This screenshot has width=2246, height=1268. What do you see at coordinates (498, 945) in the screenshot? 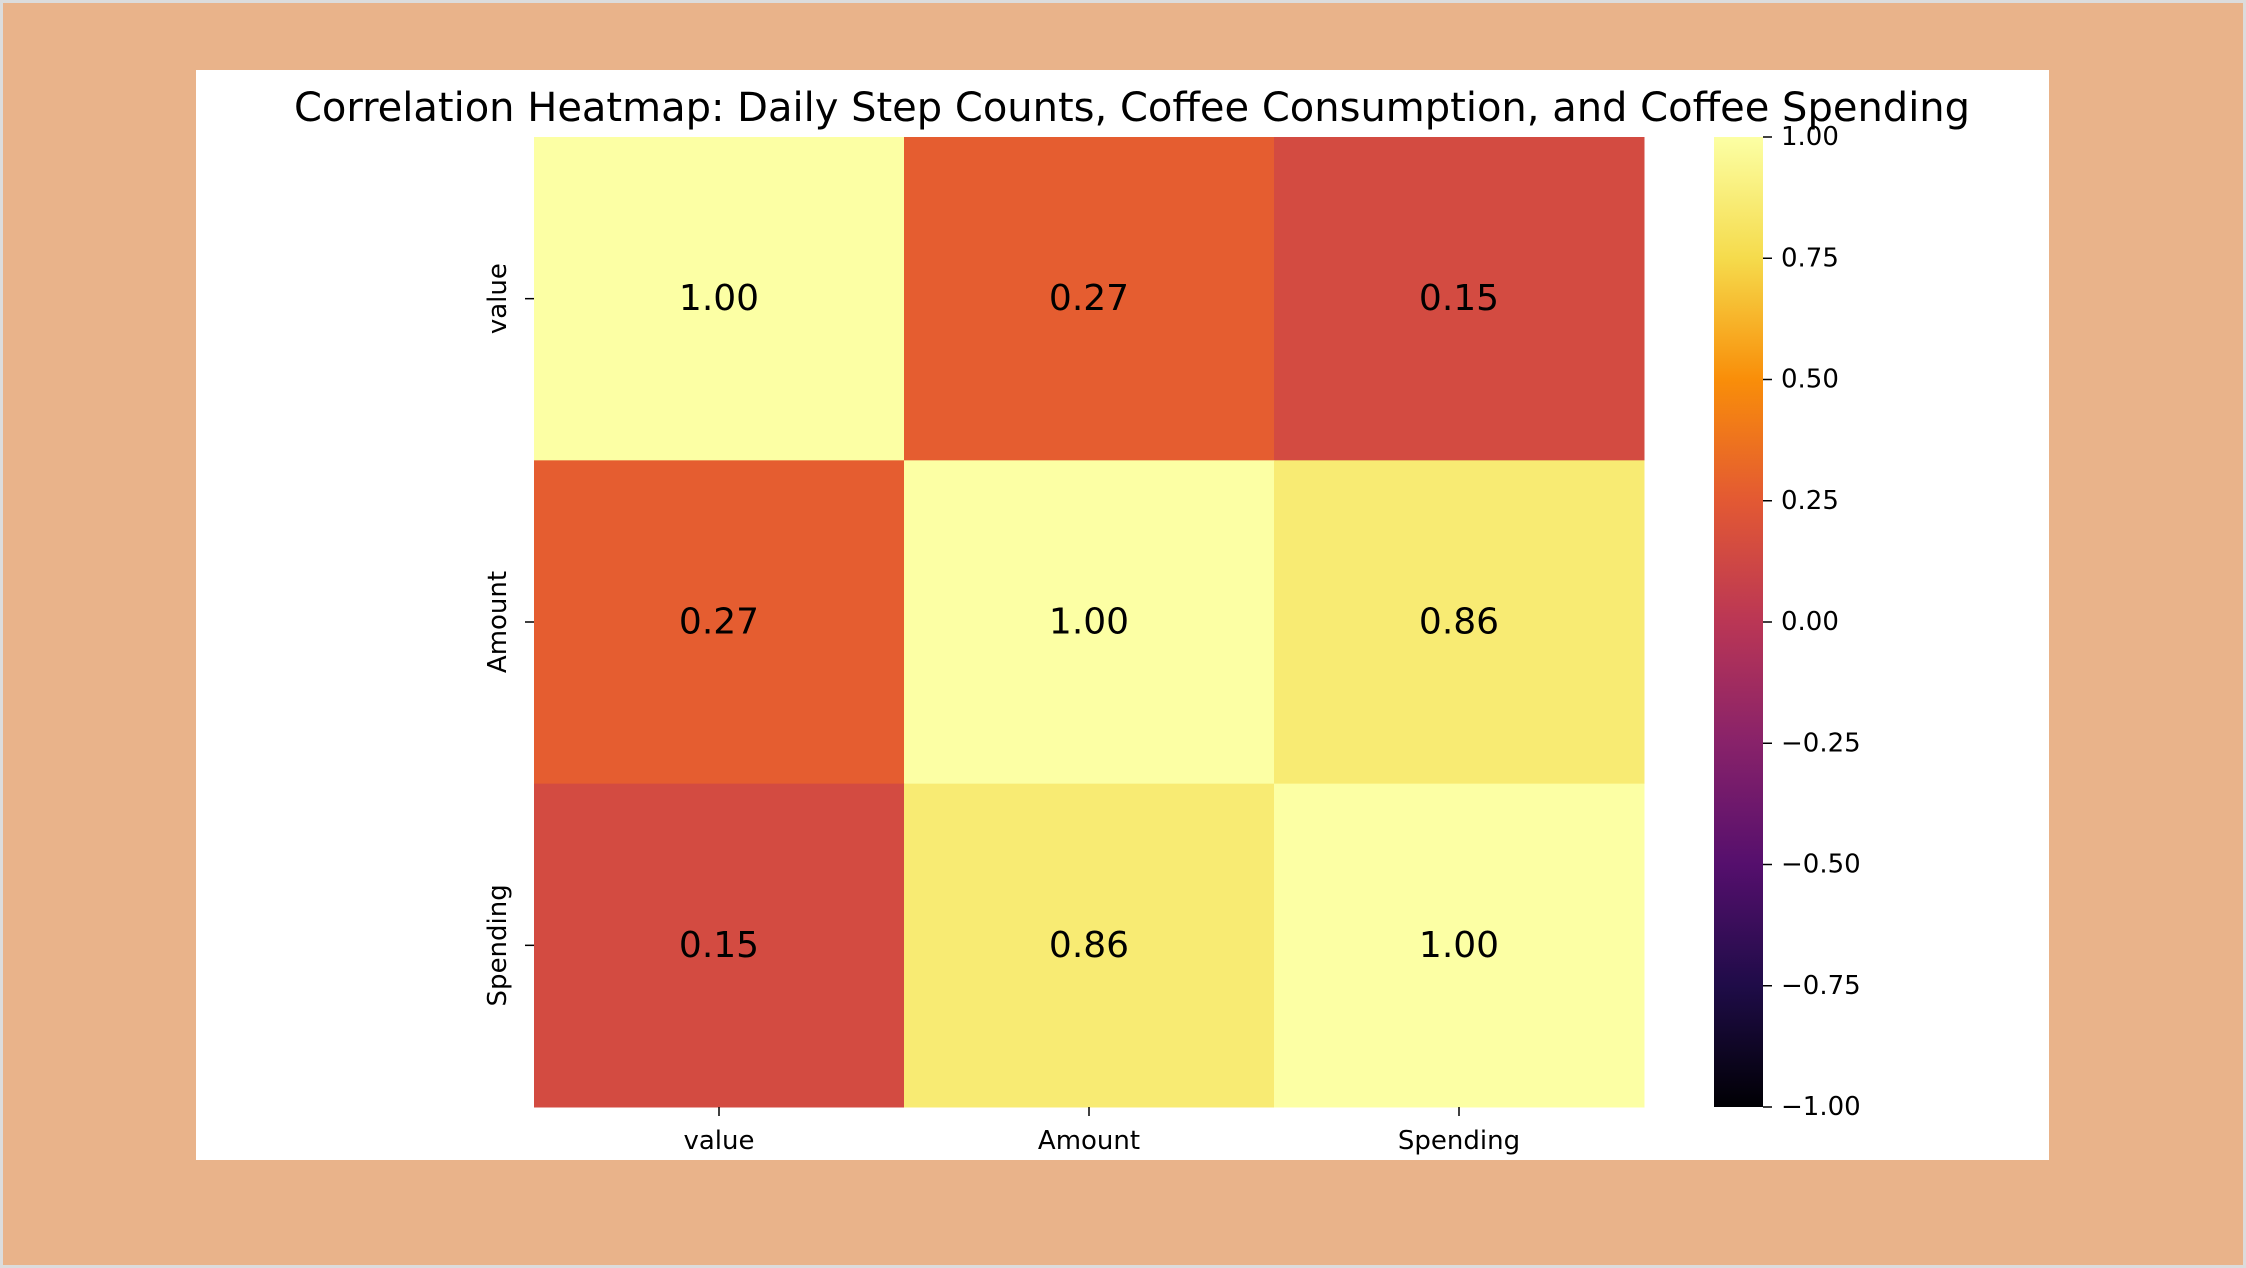
I see `y-tick-label: Spending` at bounding box center [498, 945].